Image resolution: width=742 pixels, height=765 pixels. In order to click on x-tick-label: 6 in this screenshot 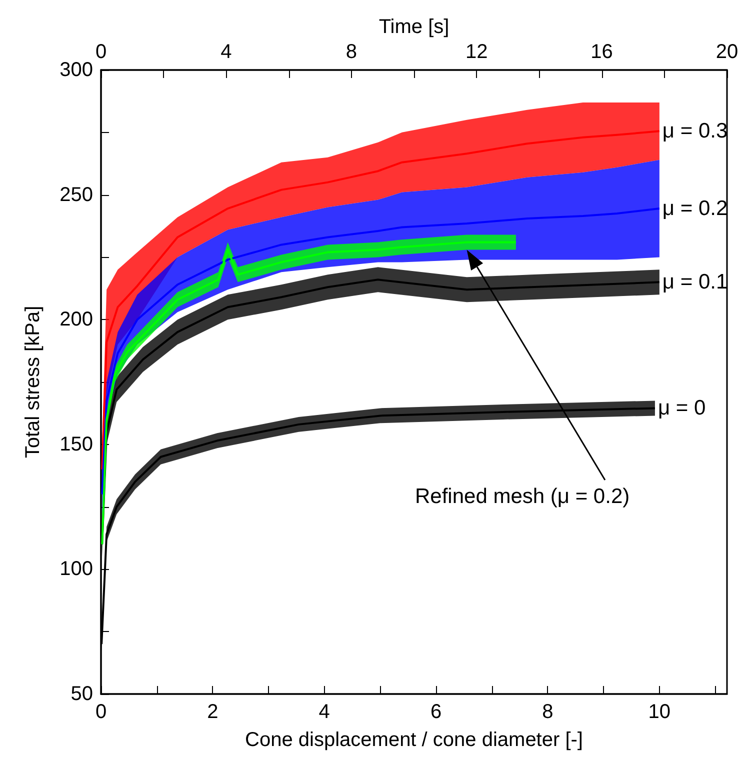, I will do `click(436, 712)`.